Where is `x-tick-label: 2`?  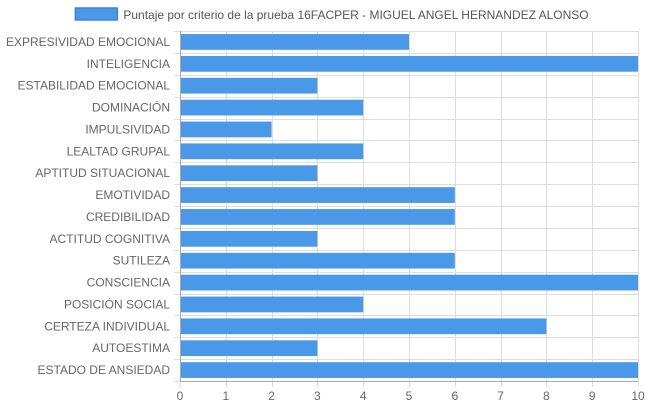
x-tick-label: 2 is located at coordinates (271, 396).